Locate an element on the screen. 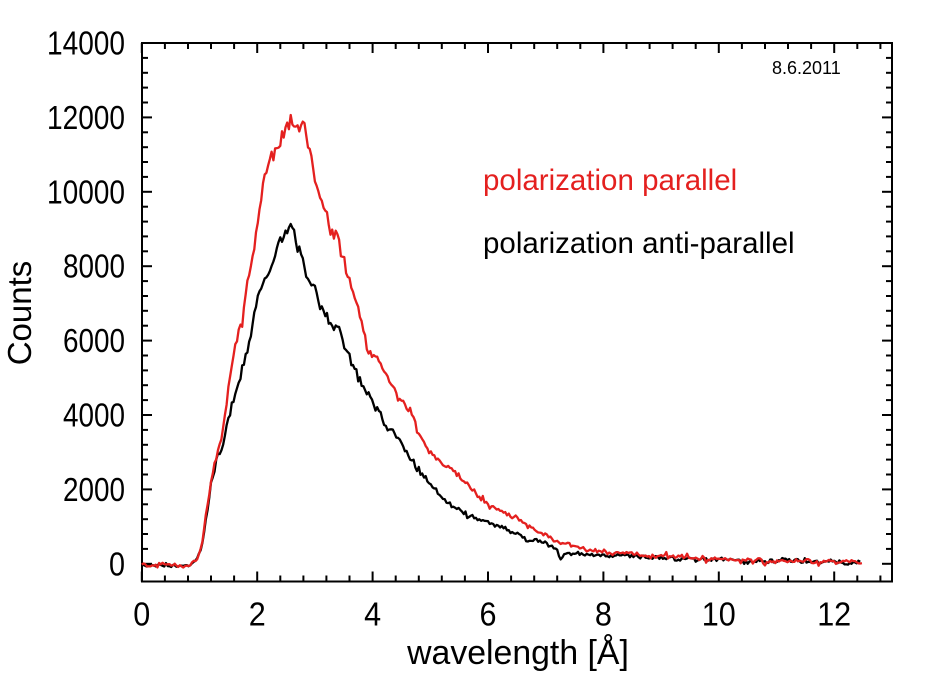 This screenshot has height=680, width=935. svg-text: 12 is located at coordinates (834, 614).